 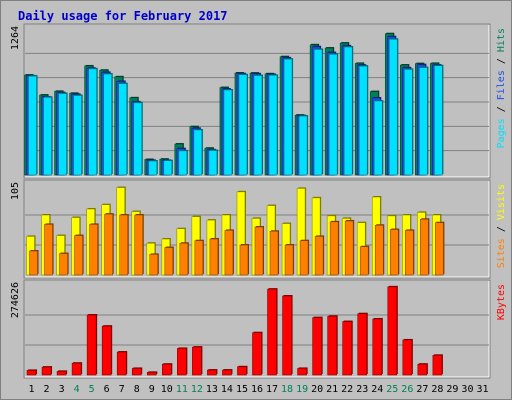 What do you see at coordinates (437, 389) in the screenshot?
I see `x-tick-label-28: 28` at bounding box center [437, 389].